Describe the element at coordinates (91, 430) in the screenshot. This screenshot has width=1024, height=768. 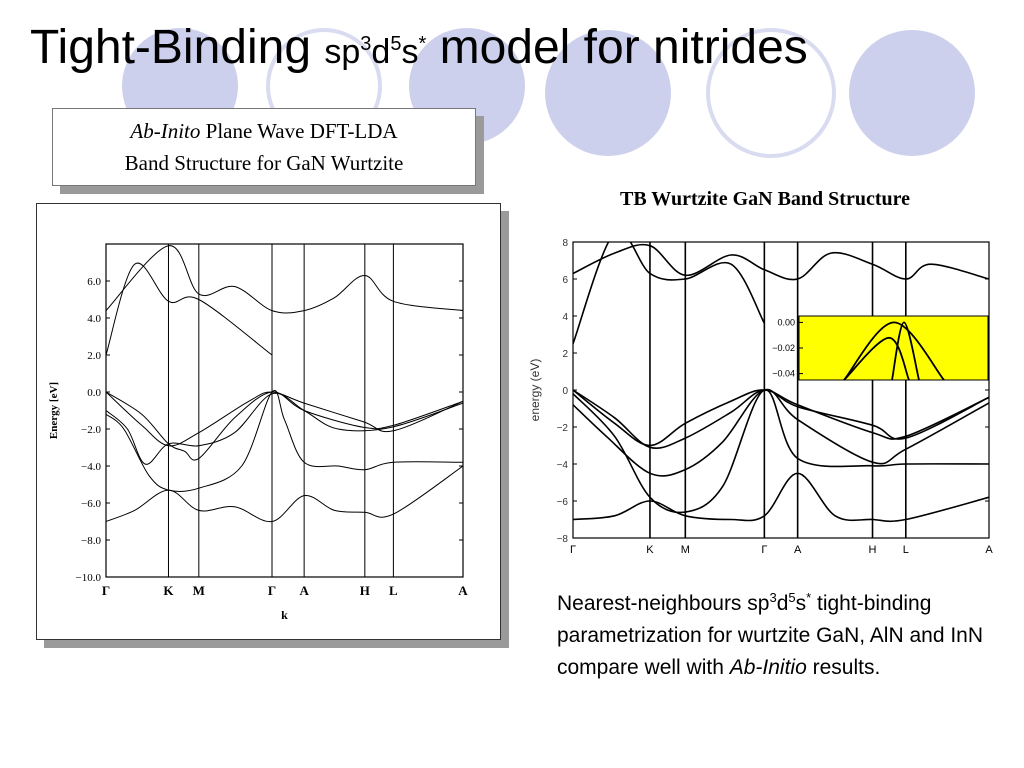
I see `y-tick-label: −2.0` at that location.